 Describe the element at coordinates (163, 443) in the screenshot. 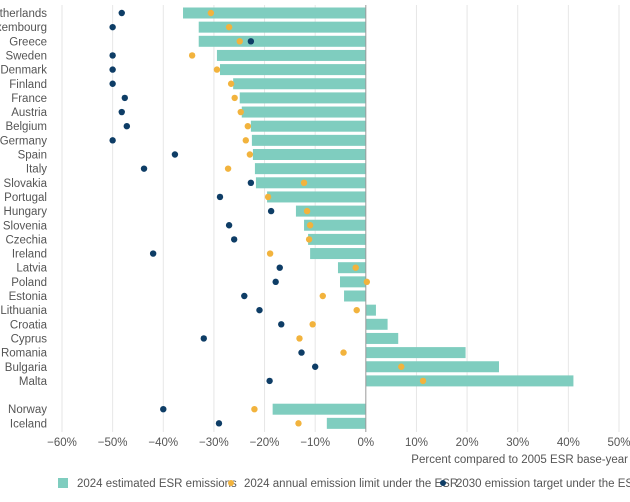

I see `x-tick-label: −40%` at that location.